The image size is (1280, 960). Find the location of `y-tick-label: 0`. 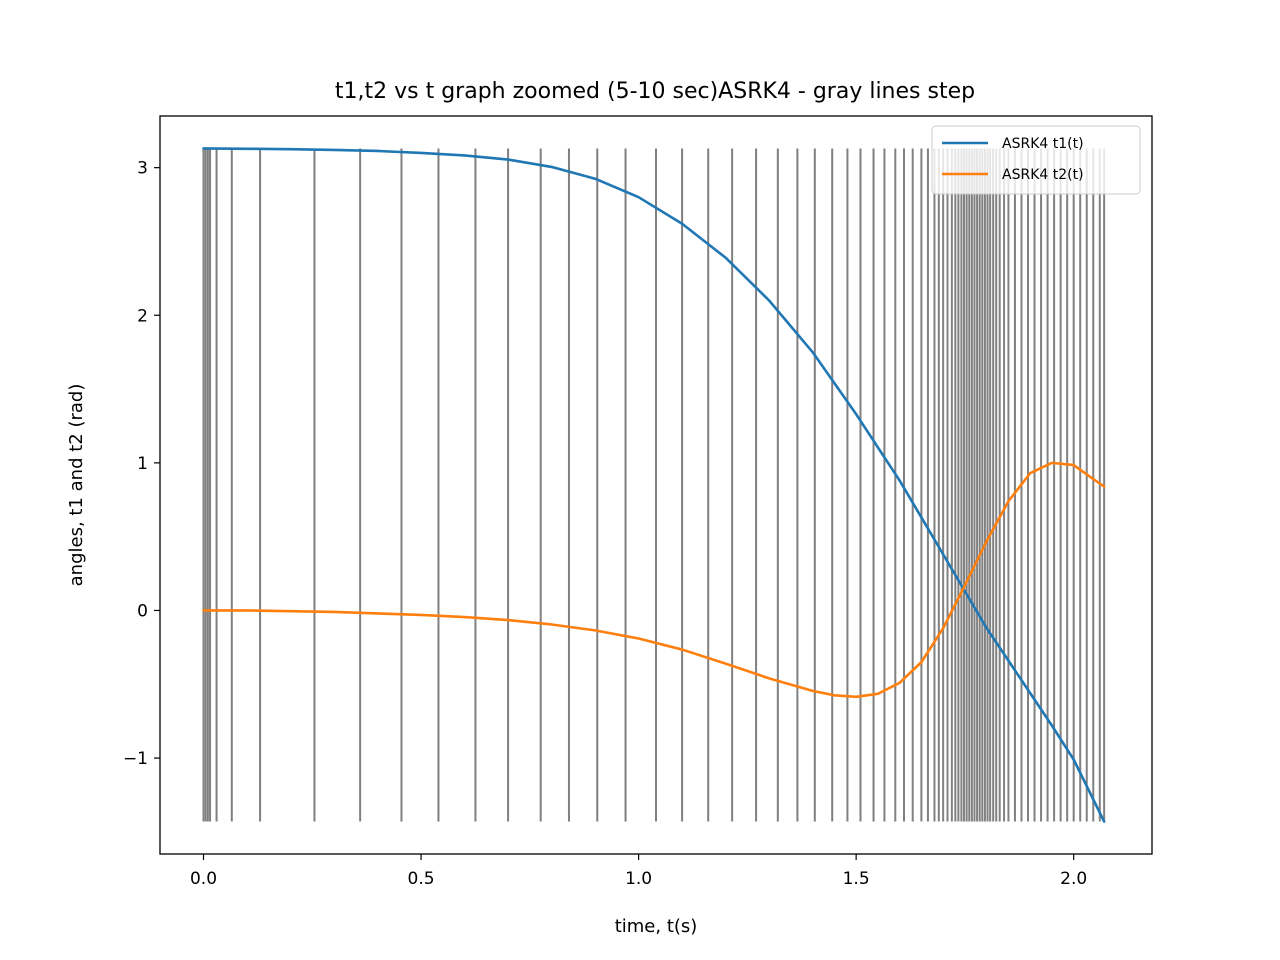

y-tick-label: 0 is located at coordinates (142, 611).